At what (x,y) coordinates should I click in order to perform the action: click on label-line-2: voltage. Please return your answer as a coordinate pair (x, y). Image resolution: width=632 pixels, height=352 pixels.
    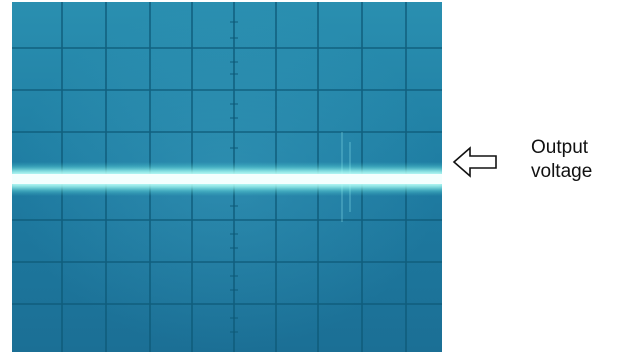
    Looking at the image, I should click on (562, 171).